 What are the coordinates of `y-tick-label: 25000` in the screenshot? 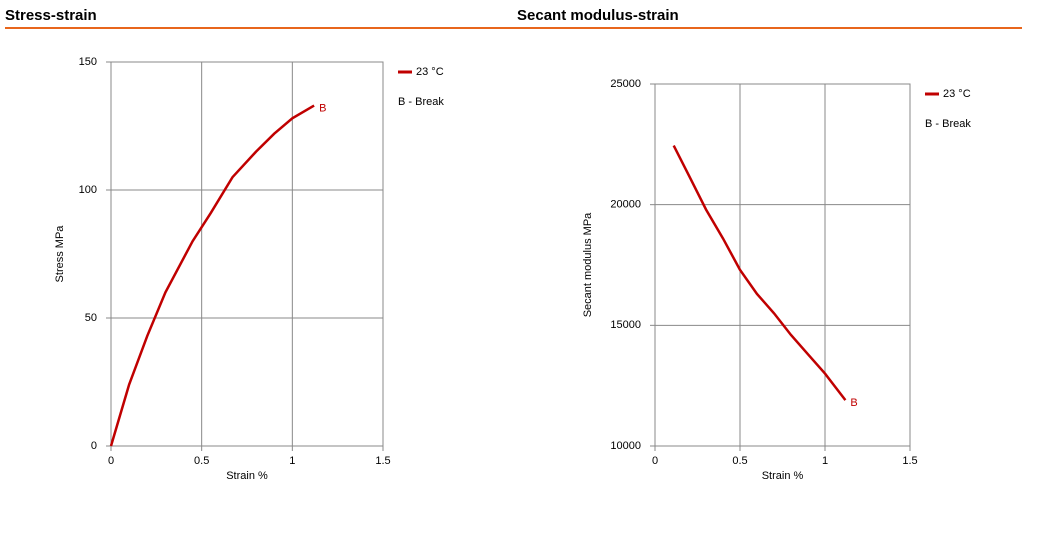 It's located at (625, 84).